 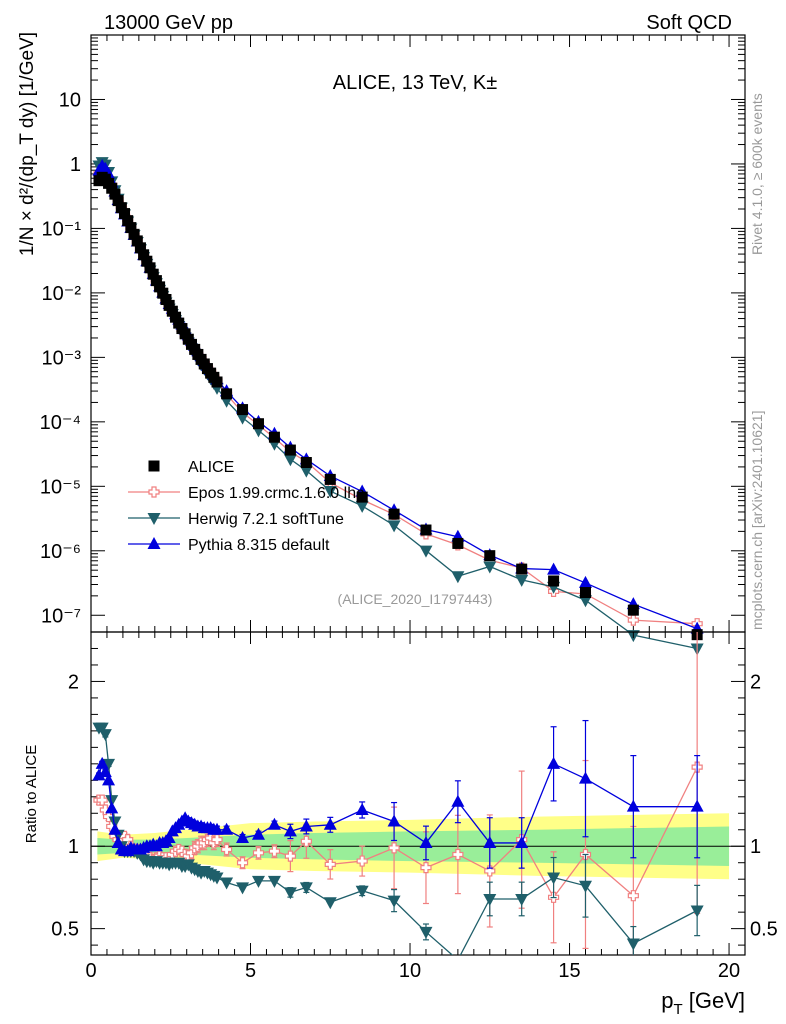 What do you see at coordinates (266, 519) in the screenshot?
I see `legend-label: Herwig 7.2.1 softTune` at bounding box center [266, 519].